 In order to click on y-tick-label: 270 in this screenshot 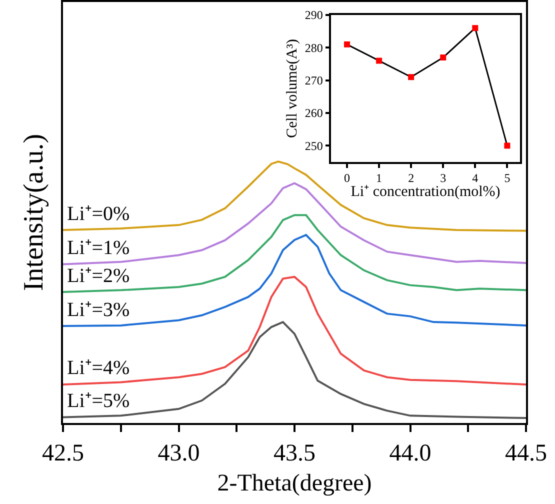, I will do `click(313, 81)`.